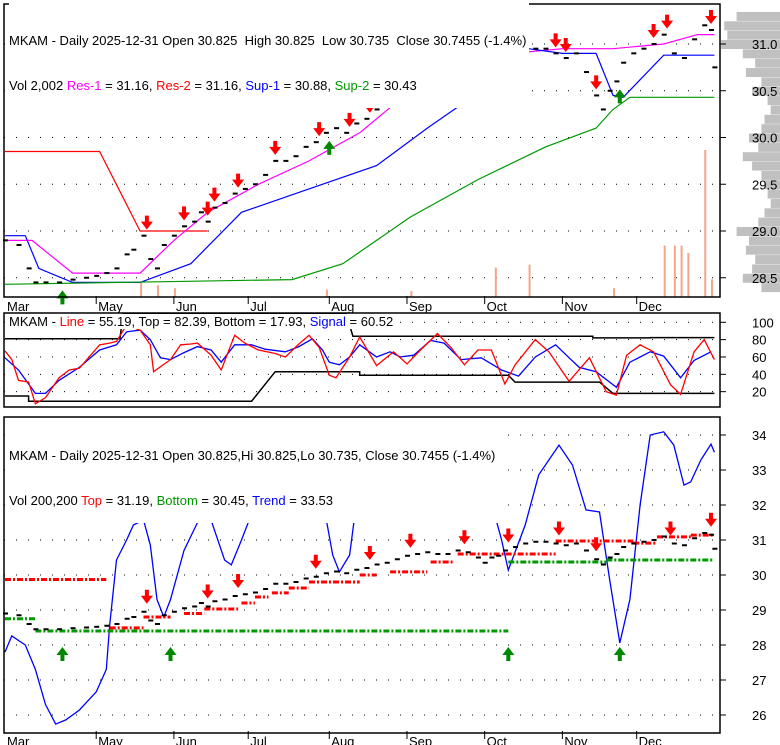 This screenshot has height=745, width=780. I want to click on price-y-tick-label: 30.5, so click(764, 91).